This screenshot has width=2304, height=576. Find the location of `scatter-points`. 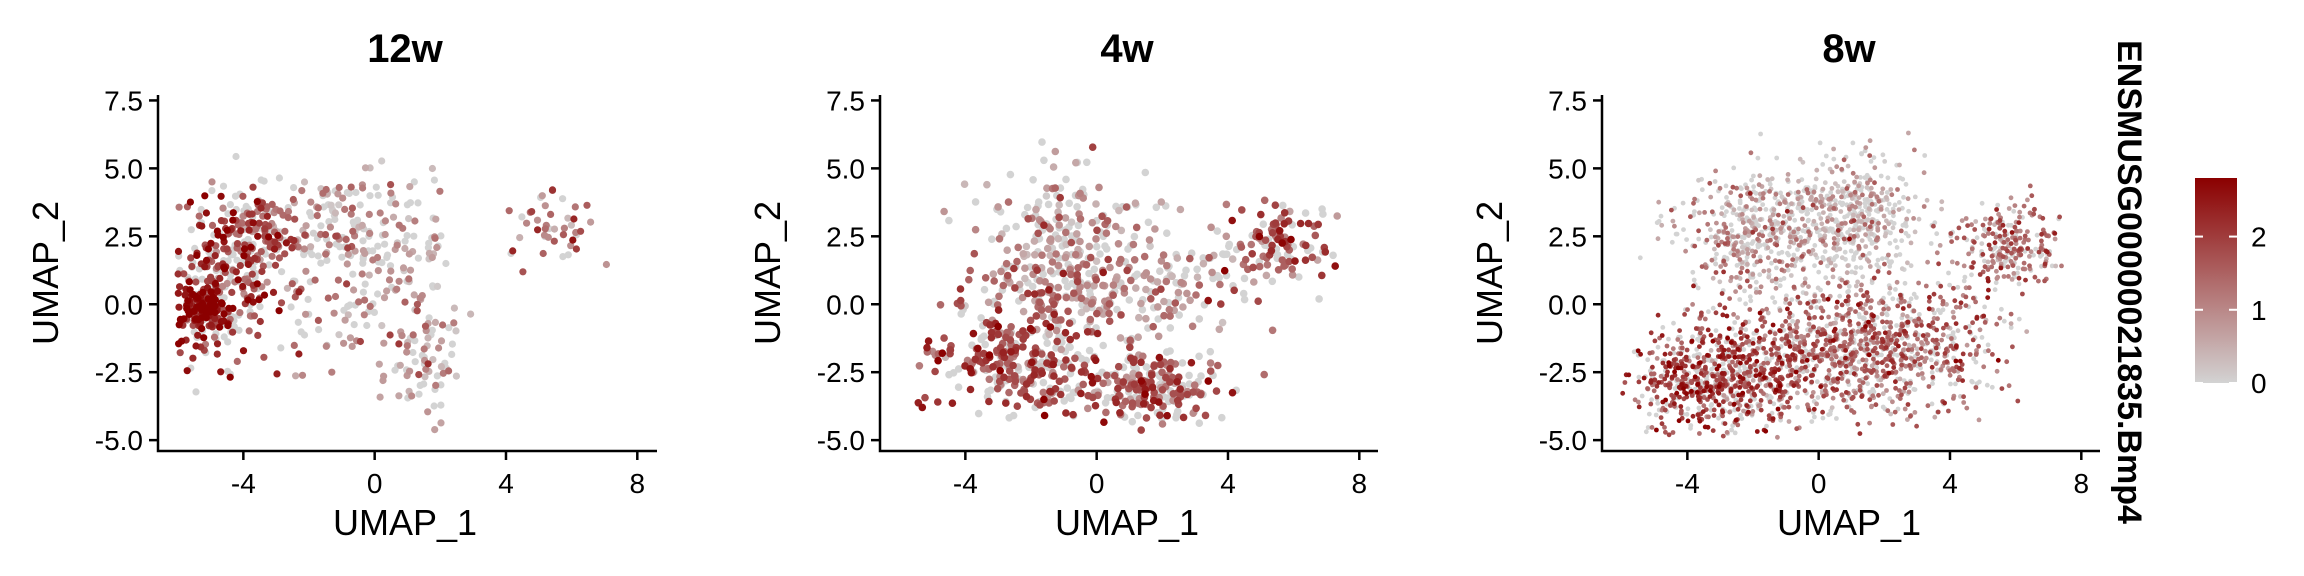

scatter-points is located at coordinates (392, 293).